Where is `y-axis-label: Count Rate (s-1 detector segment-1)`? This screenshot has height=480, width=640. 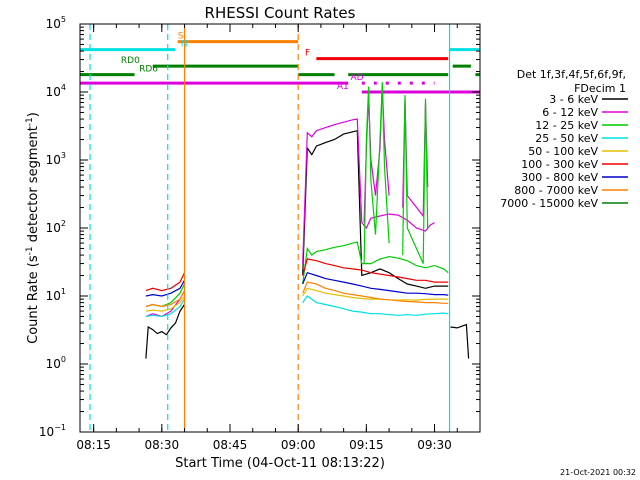 y-axis-label: Count Rate (s-1 detector segment-1) is located at coordinates (33, 228).